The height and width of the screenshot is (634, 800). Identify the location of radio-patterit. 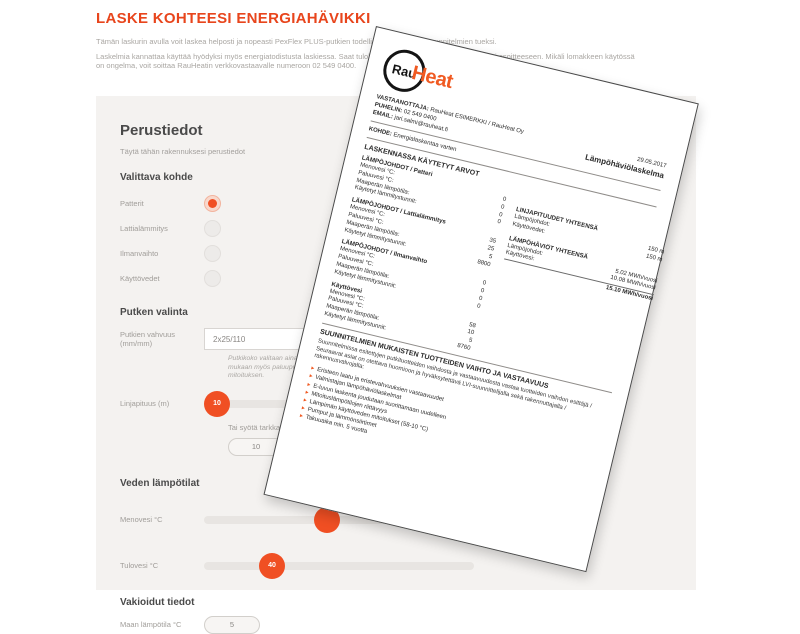
(212, 203).